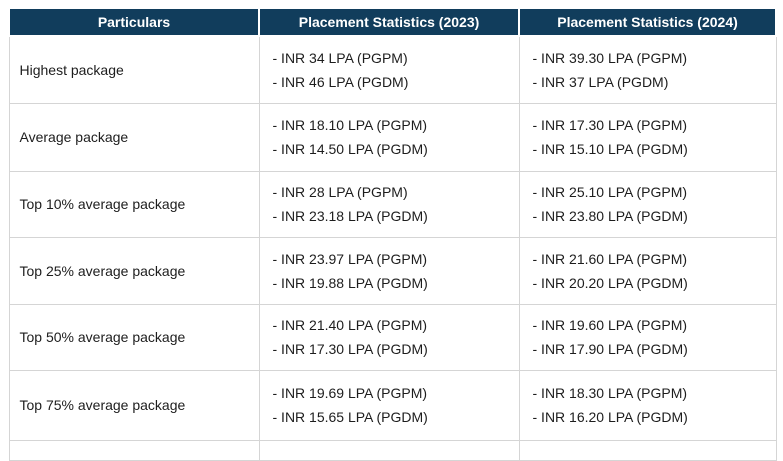  I want to click on header-particulars: Particulars, so click(134, 22).